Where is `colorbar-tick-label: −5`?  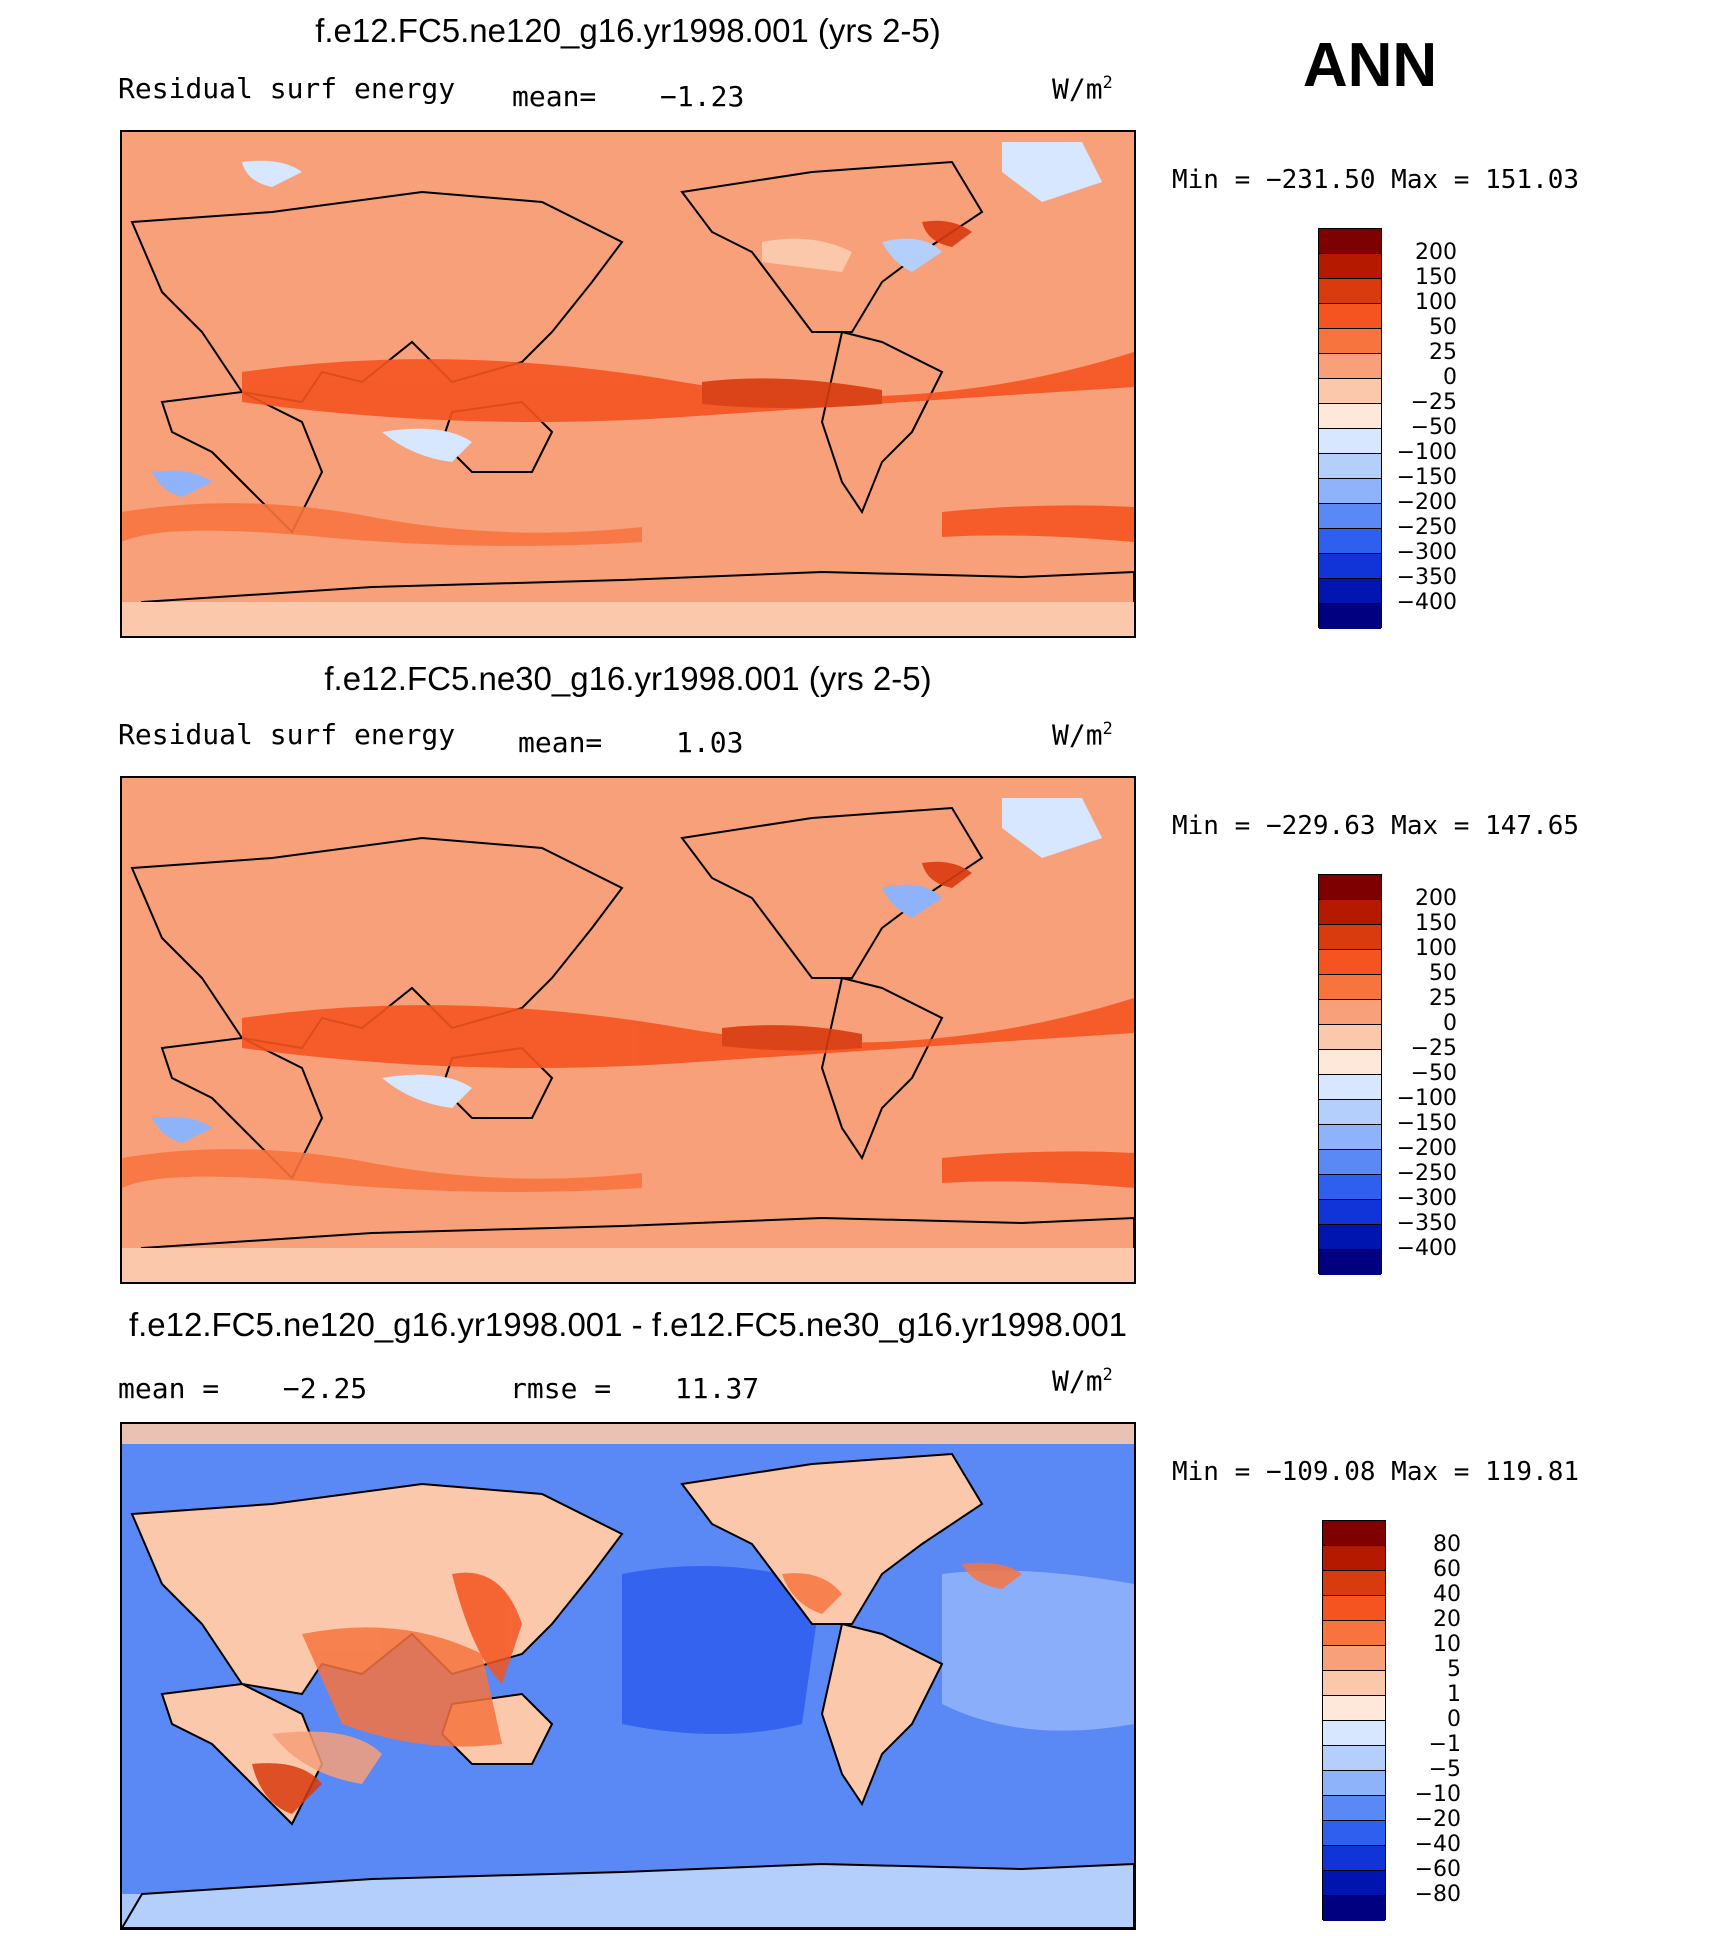
colorbar-tick-label: −5 is located at coordinates (1444, 1769).